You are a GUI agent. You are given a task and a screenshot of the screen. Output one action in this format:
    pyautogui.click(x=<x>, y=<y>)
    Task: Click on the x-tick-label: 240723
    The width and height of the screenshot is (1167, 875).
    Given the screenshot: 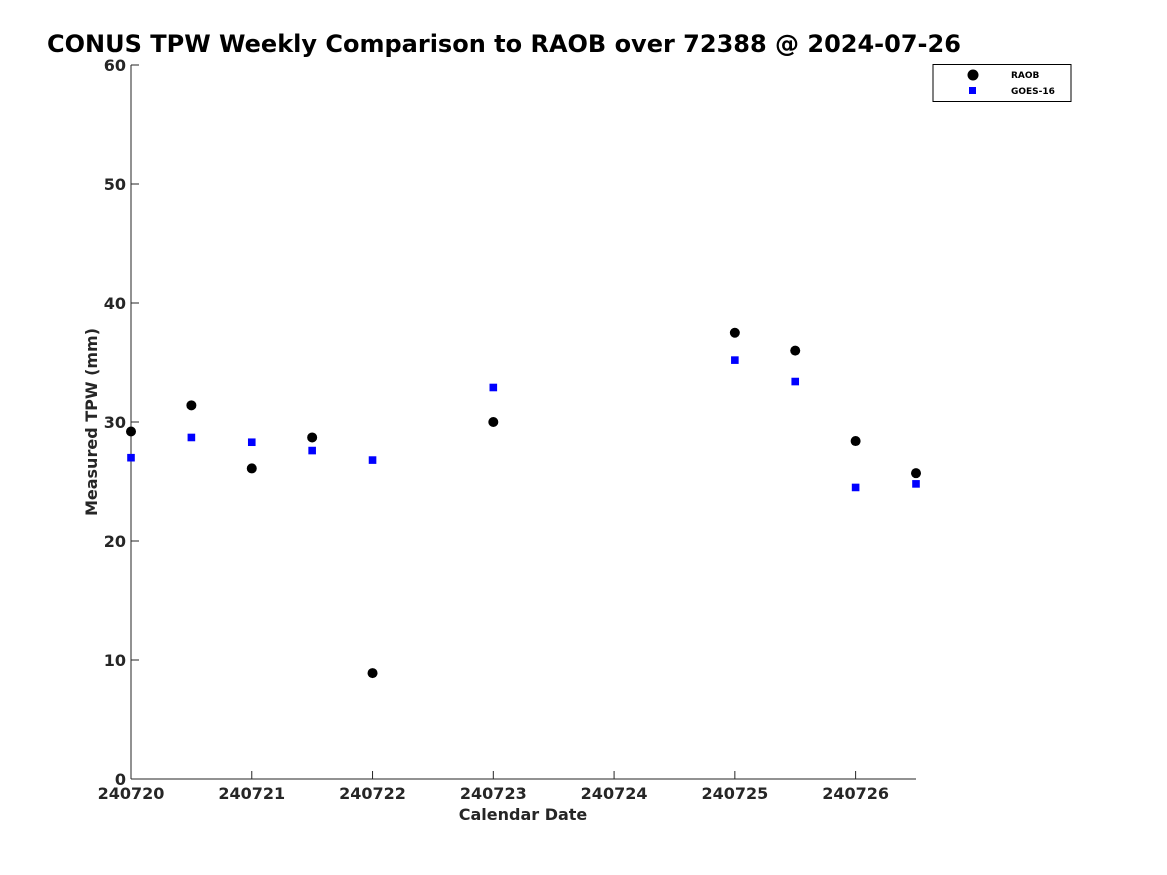 What is the action you would take?
    pyautogui.click(x=493, y=793)
    